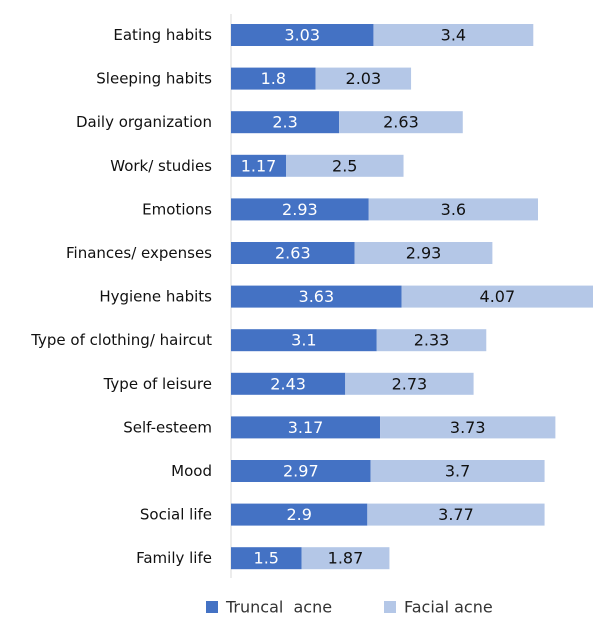  What do you see at coordinates (349, 607) in the screenshot?
I see `legend: Truncal acne Facial acne` at bounding box center [349, 607].